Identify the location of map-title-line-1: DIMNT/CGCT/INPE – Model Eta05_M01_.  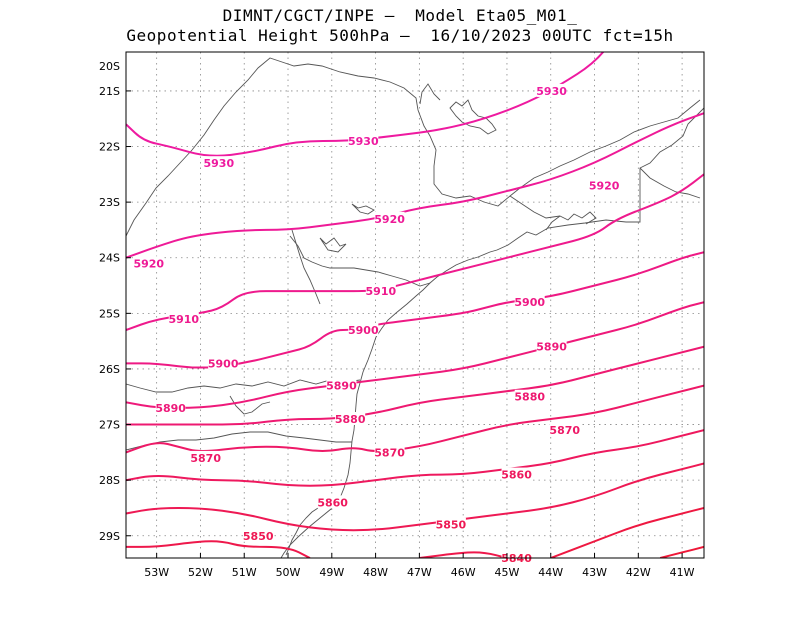
(400, 15).